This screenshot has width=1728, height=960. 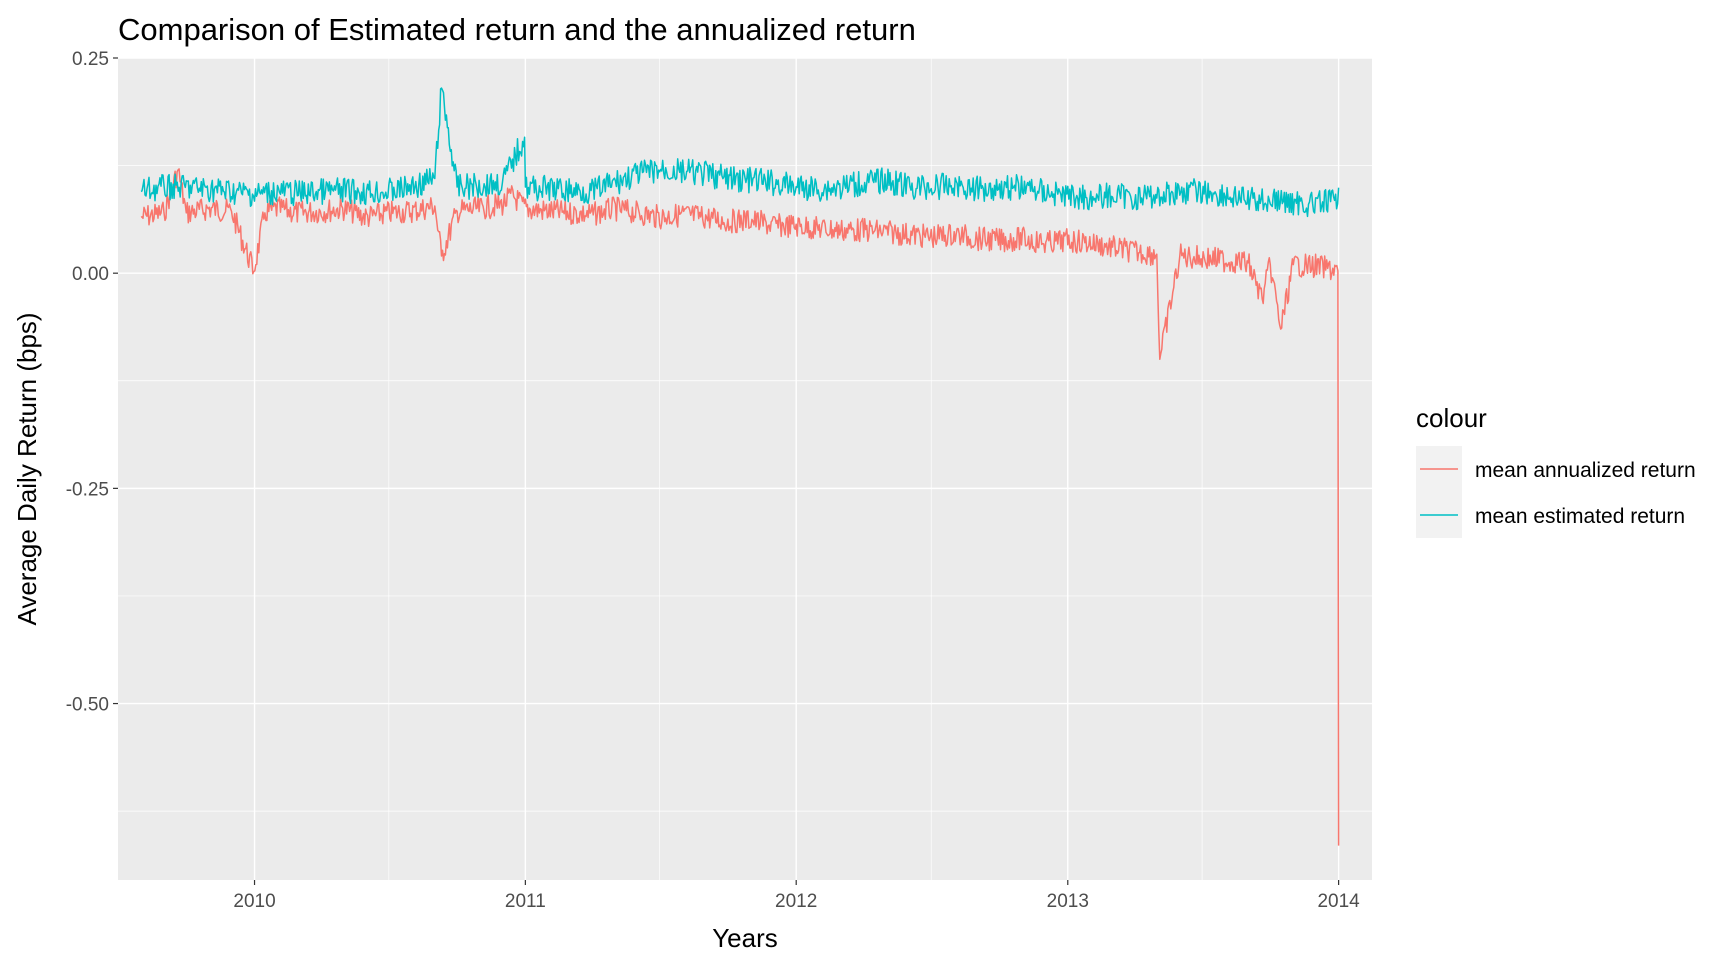 What do you see at coordinates (87, 489) in the screenshot?
I see `y-tick-label: -0.25` at bounding box center [87, 489].